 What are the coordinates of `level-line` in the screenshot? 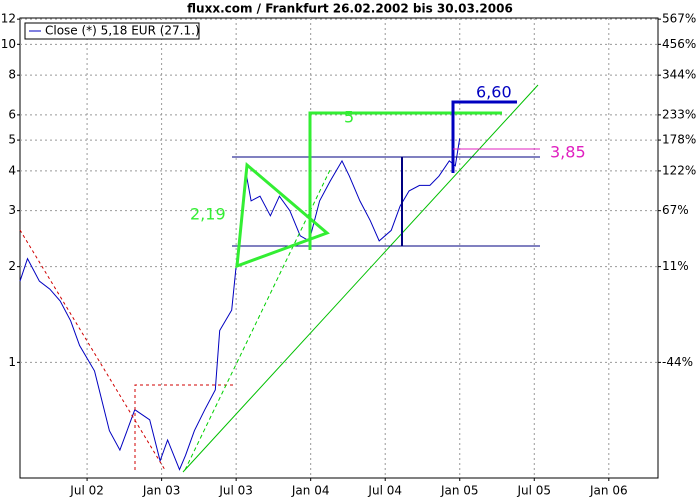 It's located at (184, 427).